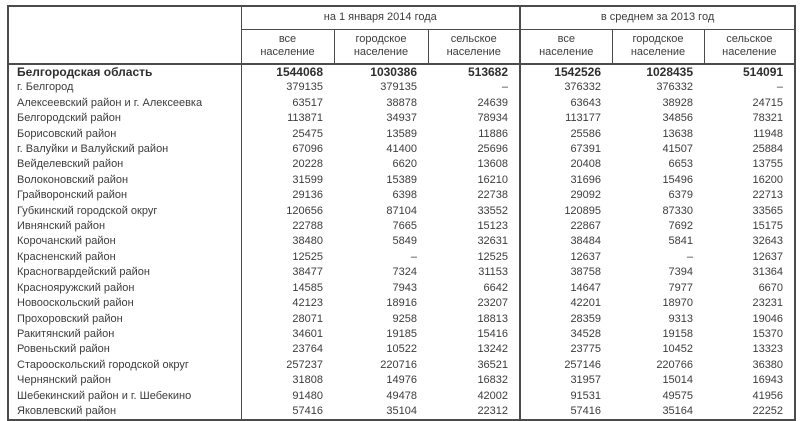  I want to click on value-cell: 31599, so click(307, 179).